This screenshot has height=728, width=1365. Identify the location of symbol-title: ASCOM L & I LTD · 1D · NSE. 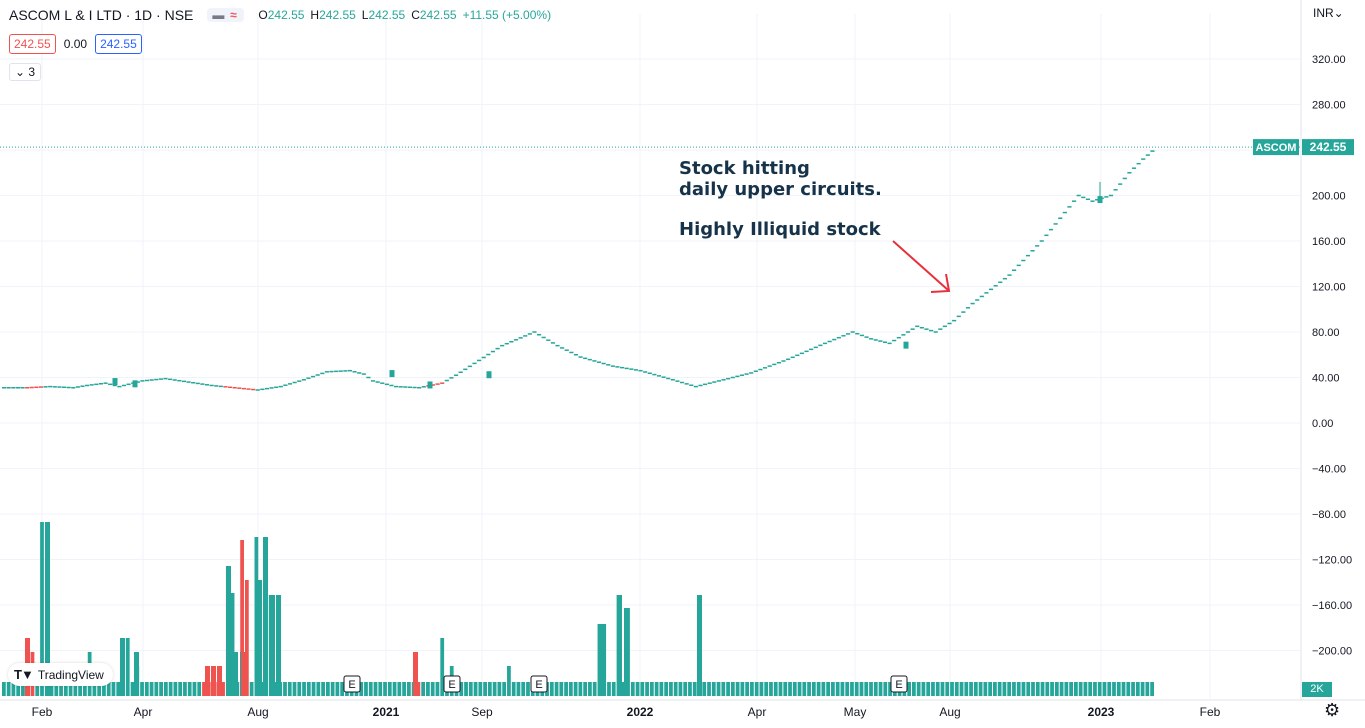
(101, 15).